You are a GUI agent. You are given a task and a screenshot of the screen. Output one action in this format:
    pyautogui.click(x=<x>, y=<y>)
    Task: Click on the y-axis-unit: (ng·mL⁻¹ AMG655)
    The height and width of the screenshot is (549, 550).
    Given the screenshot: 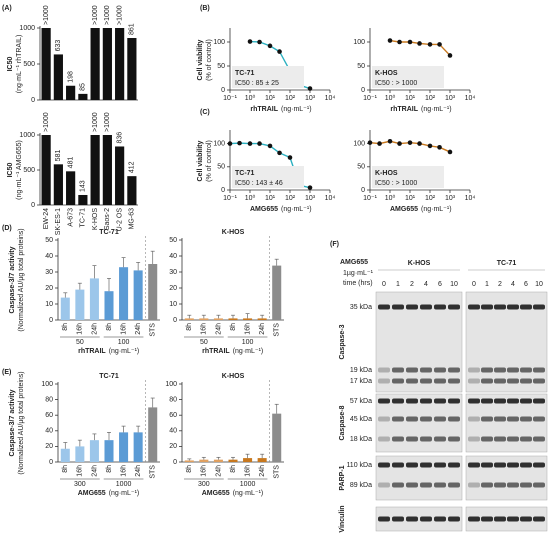 What is the action you would take?
    pyautogui.click(x=19, y=170)
    